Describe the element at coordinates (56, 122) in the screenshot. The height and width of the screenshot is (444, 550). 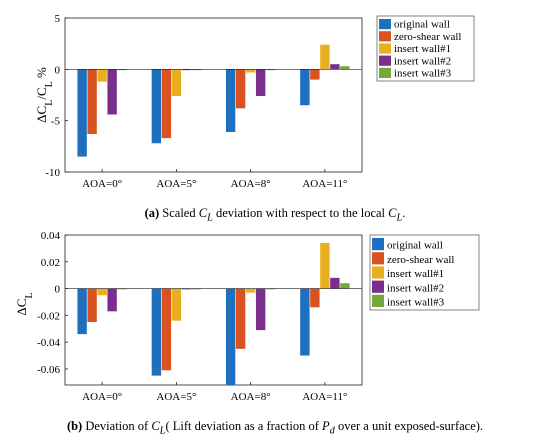
I see `chart1-ytick-label: -5` at that location.